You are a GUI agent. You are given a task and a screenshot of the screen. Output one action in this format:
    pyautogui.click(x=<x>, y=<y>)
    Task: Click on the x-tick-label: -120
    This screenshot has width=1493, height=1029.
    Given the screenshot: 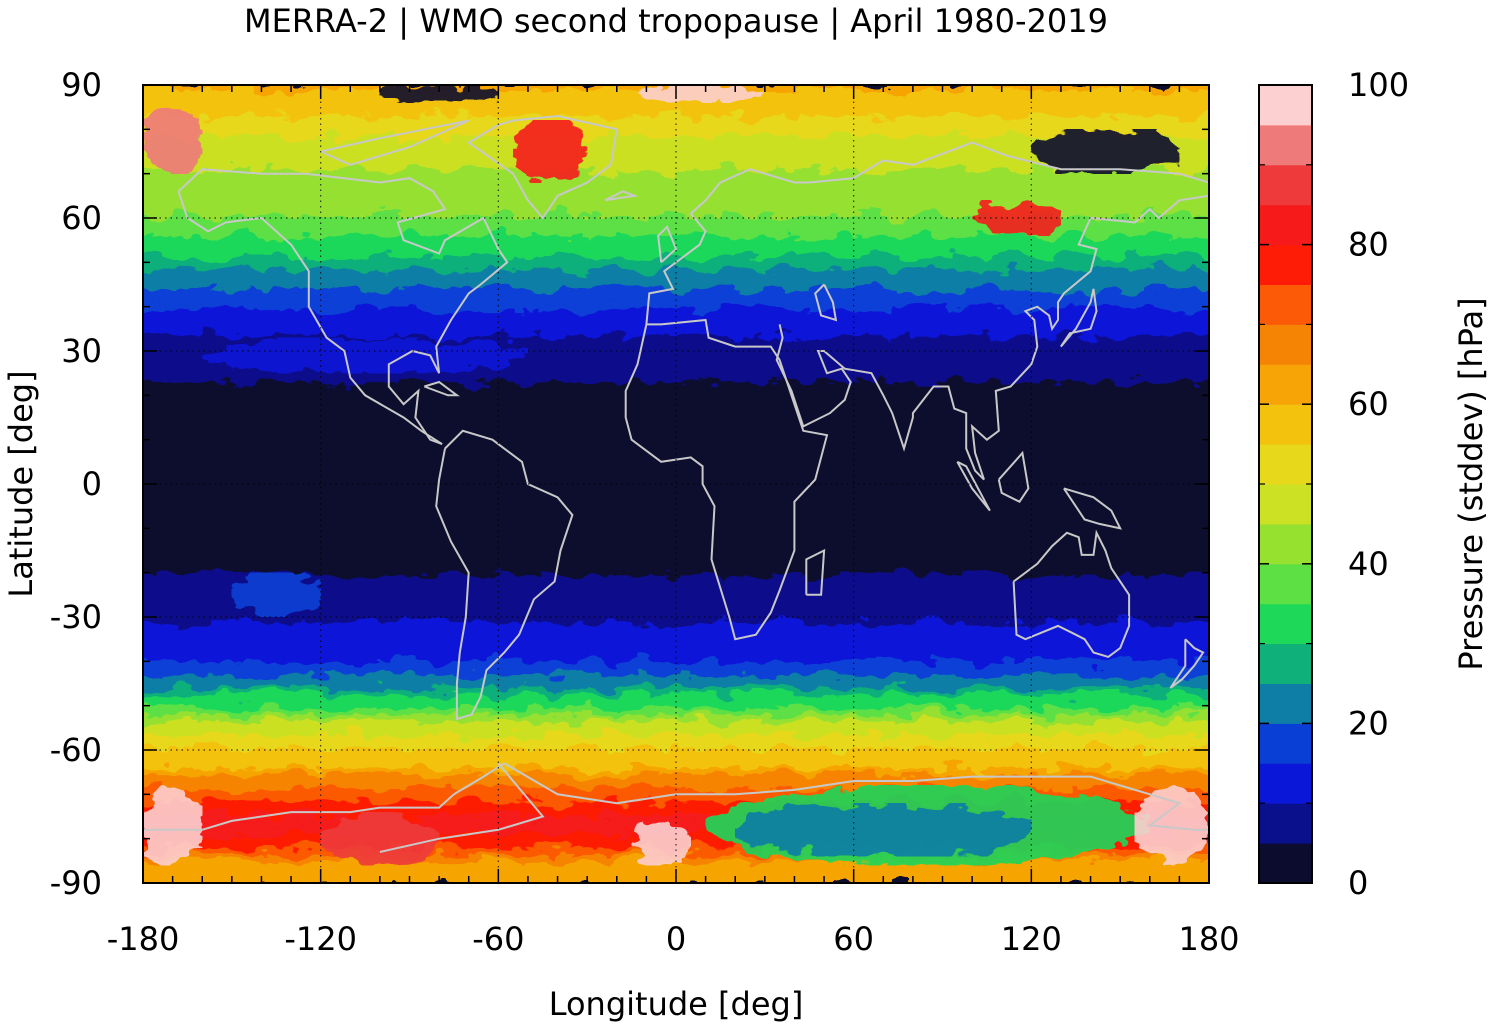 What is the action you would take?
    pyautogui.click(x=320, y=939)
    